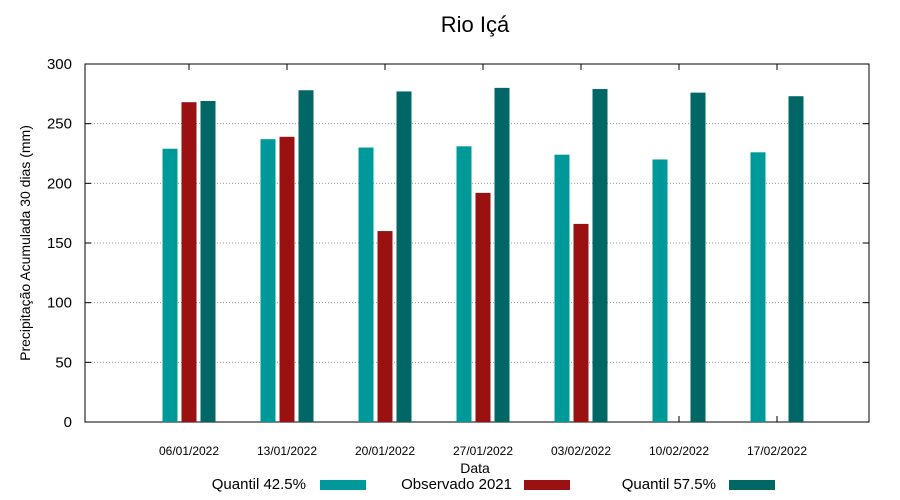 The height and width of the screenshot is (500, 900). I want to click on y-tick-label: 300, so click(59, 64).